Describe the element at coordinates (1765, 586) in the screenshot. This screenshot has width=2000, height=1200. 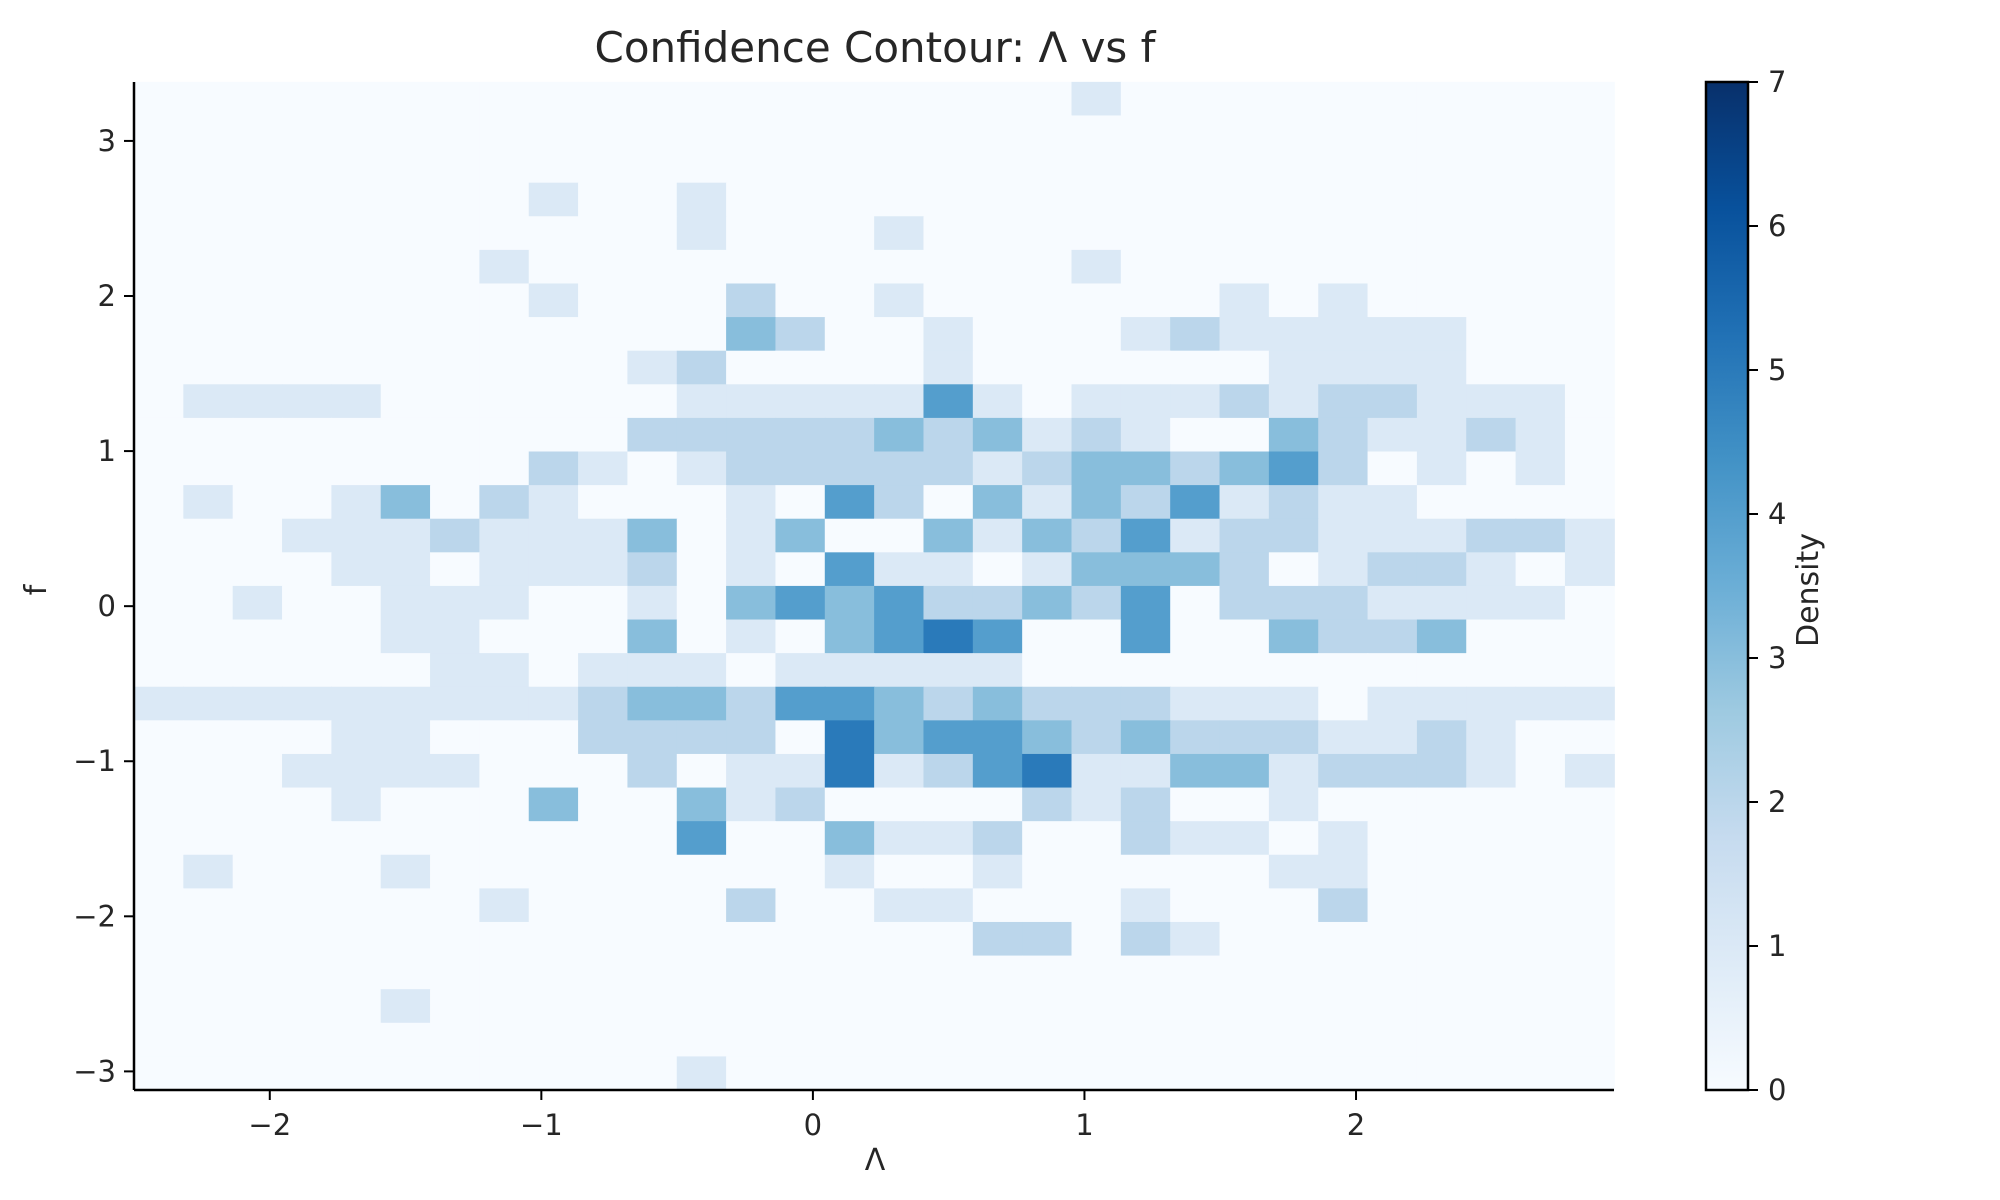
I see `colorbar: 0 1 2 3 4 5 6 7 Density` at that location.